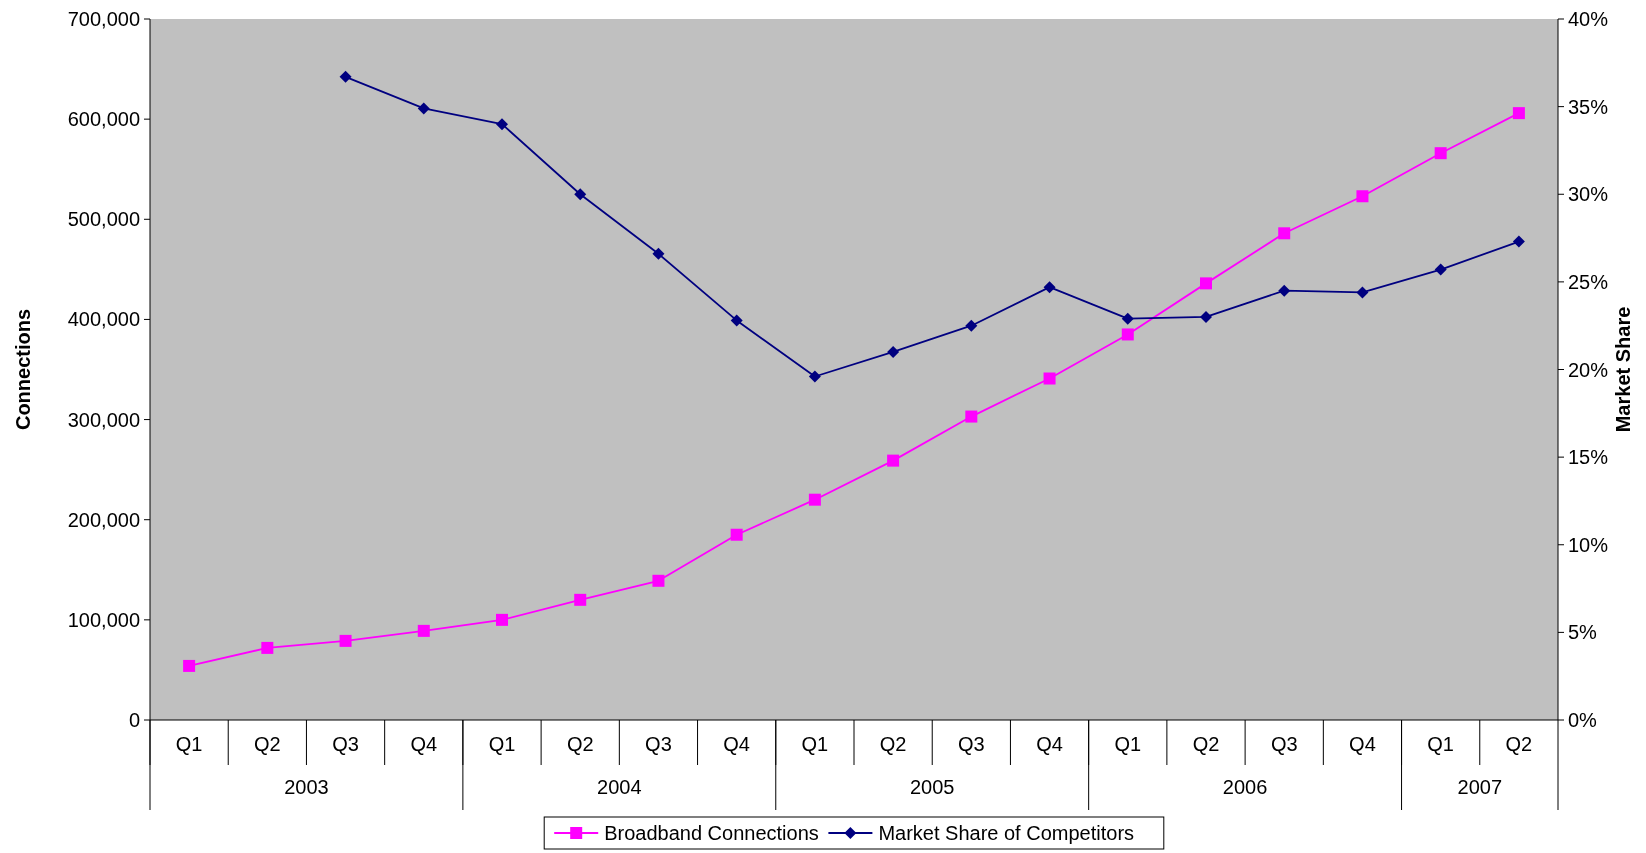 This screenshot has height=853, width=1646. I want to click on legend-label: Broadband Connections, so click(711, 833).